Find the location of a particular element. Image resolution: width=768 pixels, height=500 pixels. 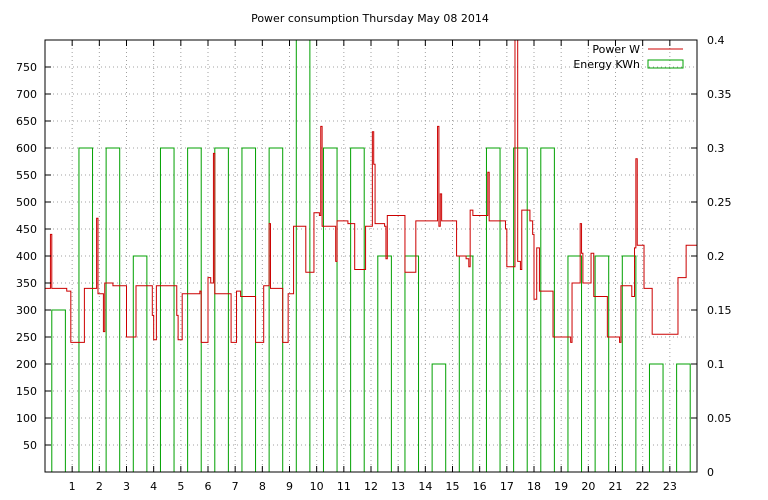

y-tick-label: 750 is located at coordinates (26, 67).